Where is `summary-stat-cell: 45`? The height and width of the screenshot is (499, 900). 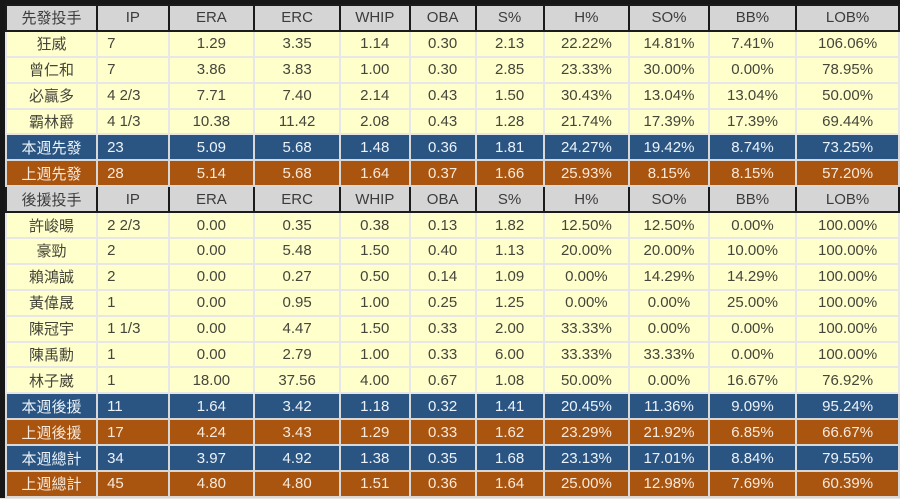
summary-stat-cell: 45 is located at coordinates (133, 484).